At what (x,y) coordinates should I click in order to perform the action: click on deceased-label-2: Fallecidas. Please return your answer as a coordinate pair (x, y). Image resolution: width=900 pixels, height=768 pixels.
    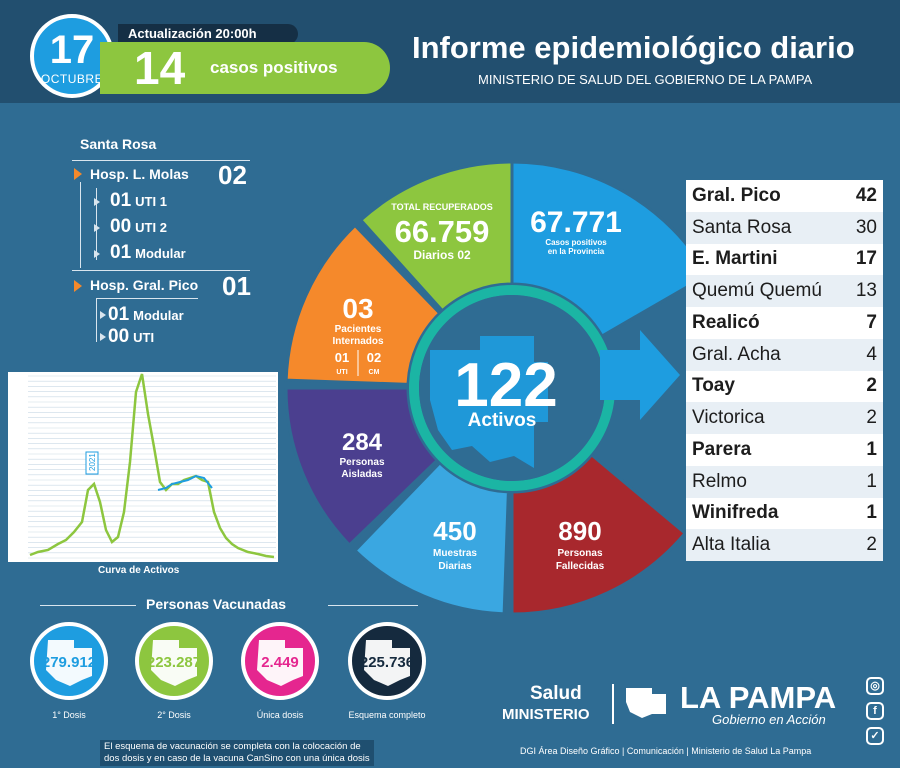
    Looking at the image, I should click on (580, 566).